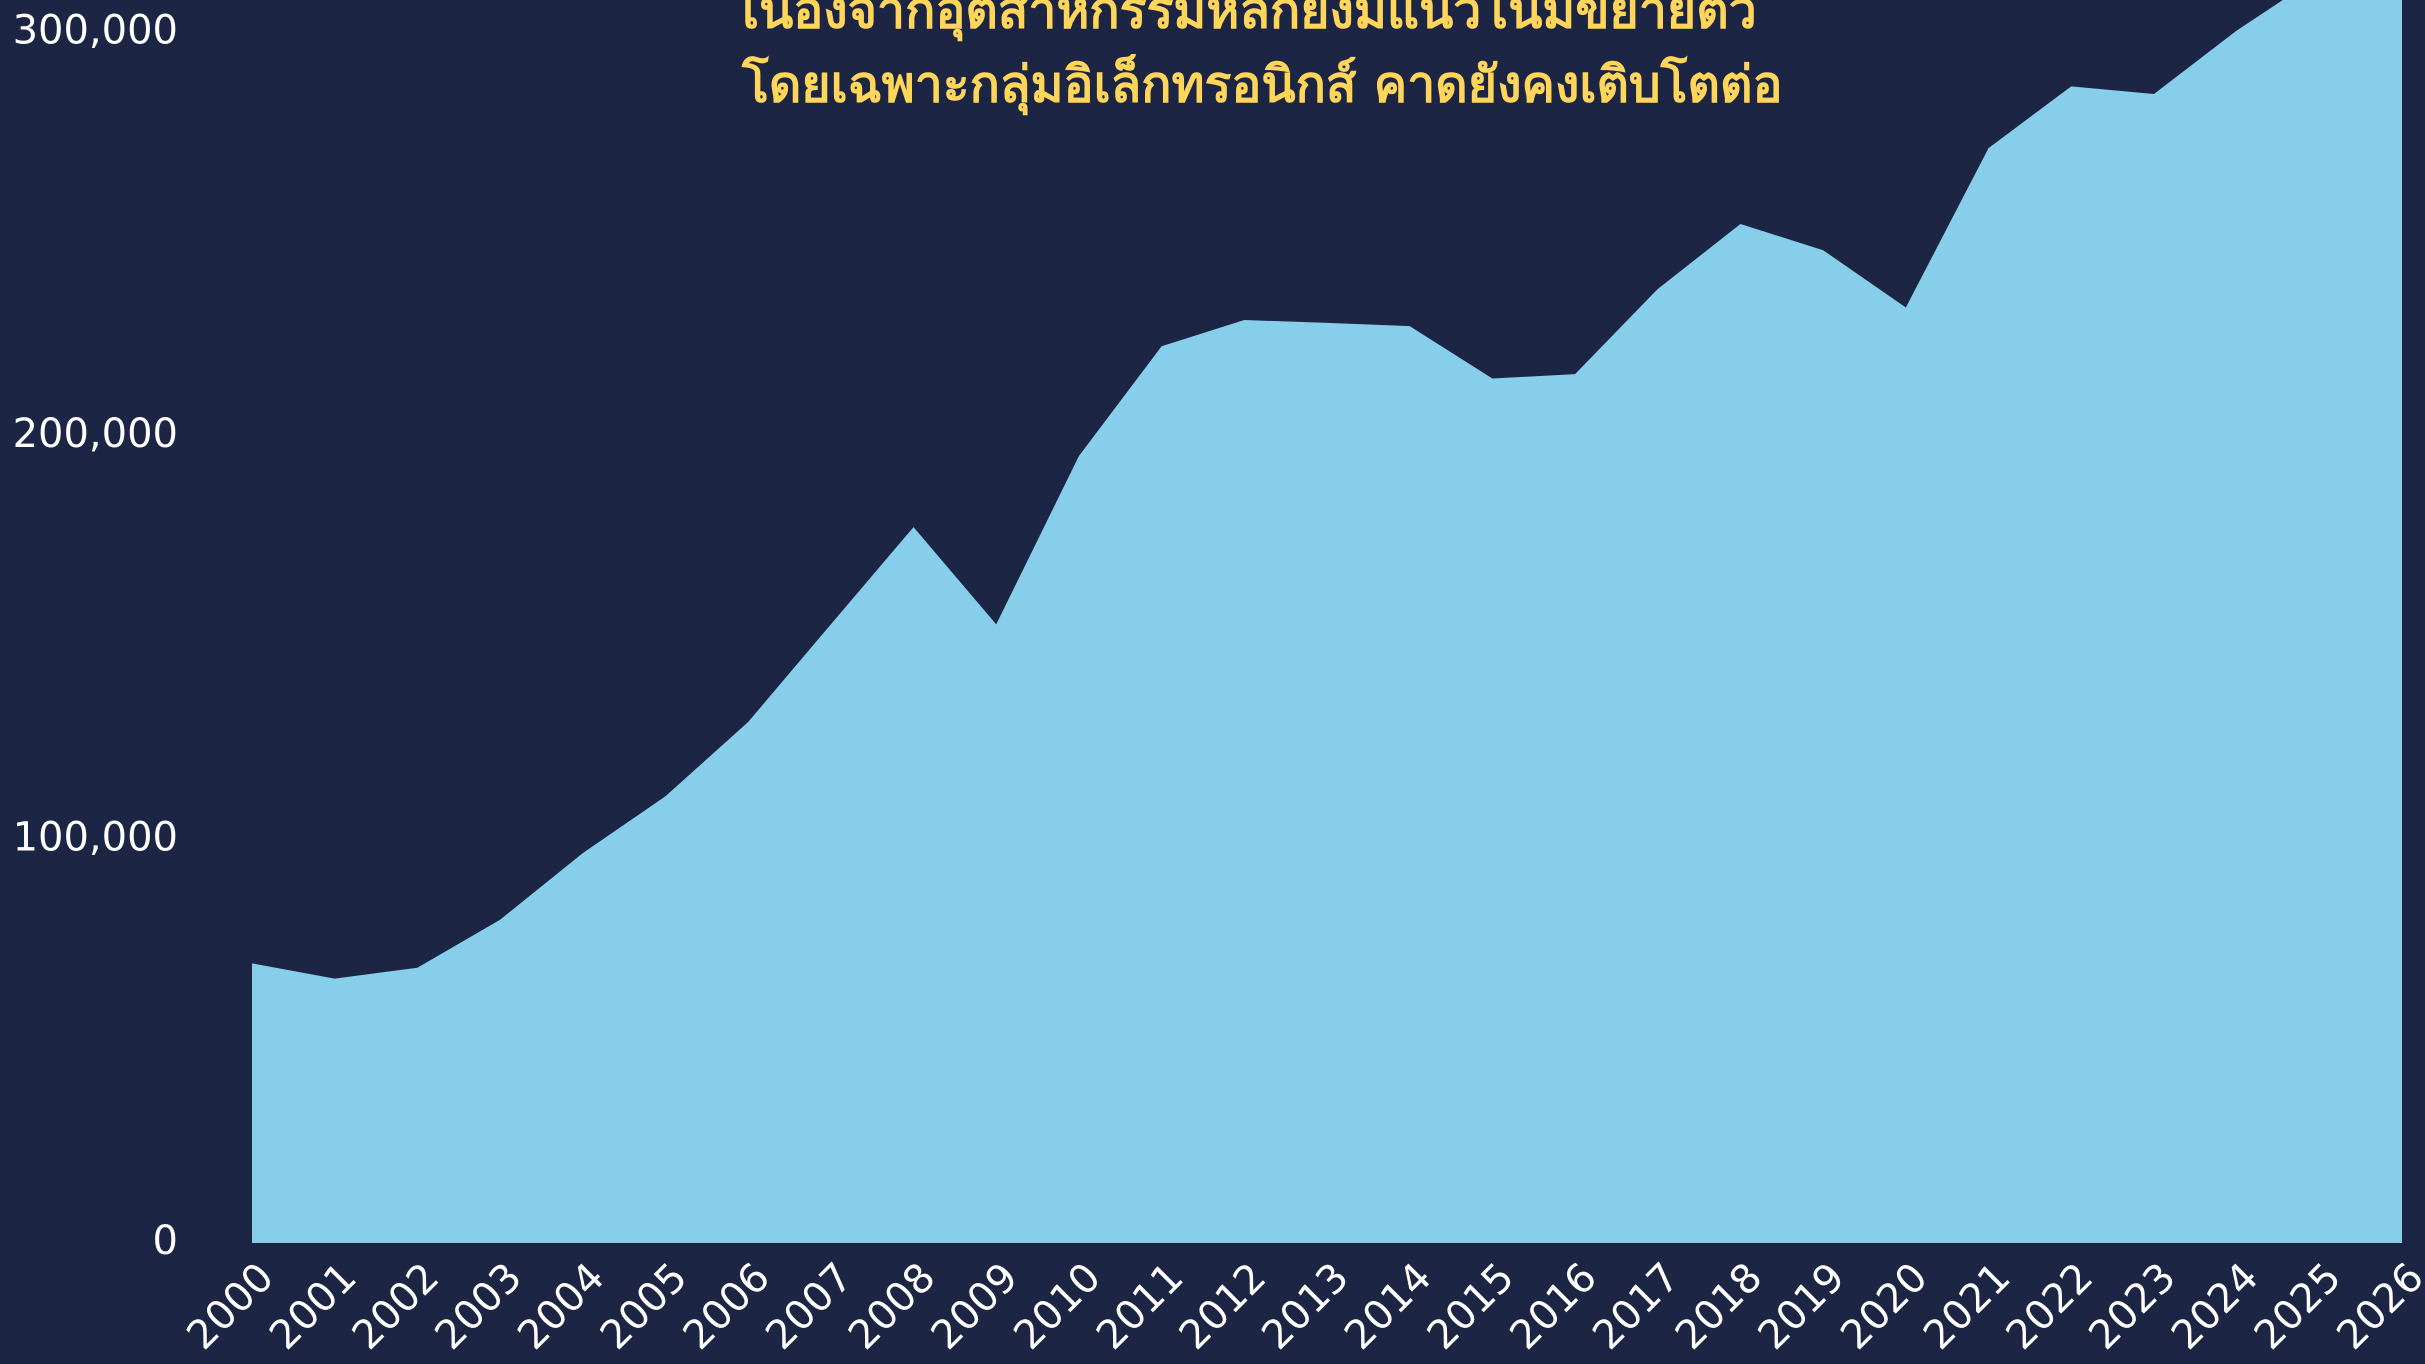 This screenshot has height=1364, width=2425. Describe the element at coordinates (1471, 1306) in the screenshot. I see `x-tick-label: 2015` at that location.